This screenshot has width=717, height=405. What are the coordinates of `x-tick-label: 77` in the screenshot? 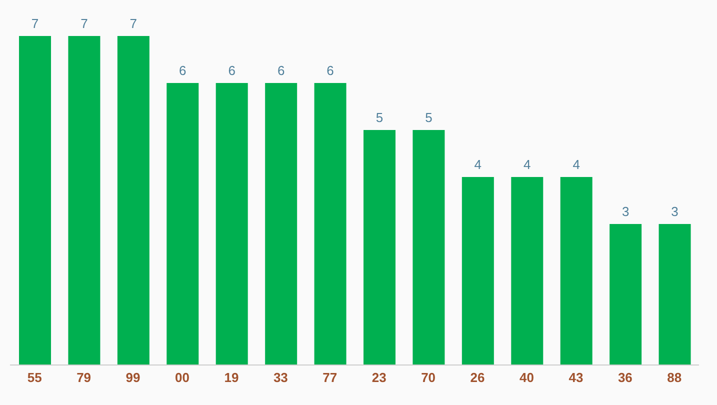 It's located at (330, 378).